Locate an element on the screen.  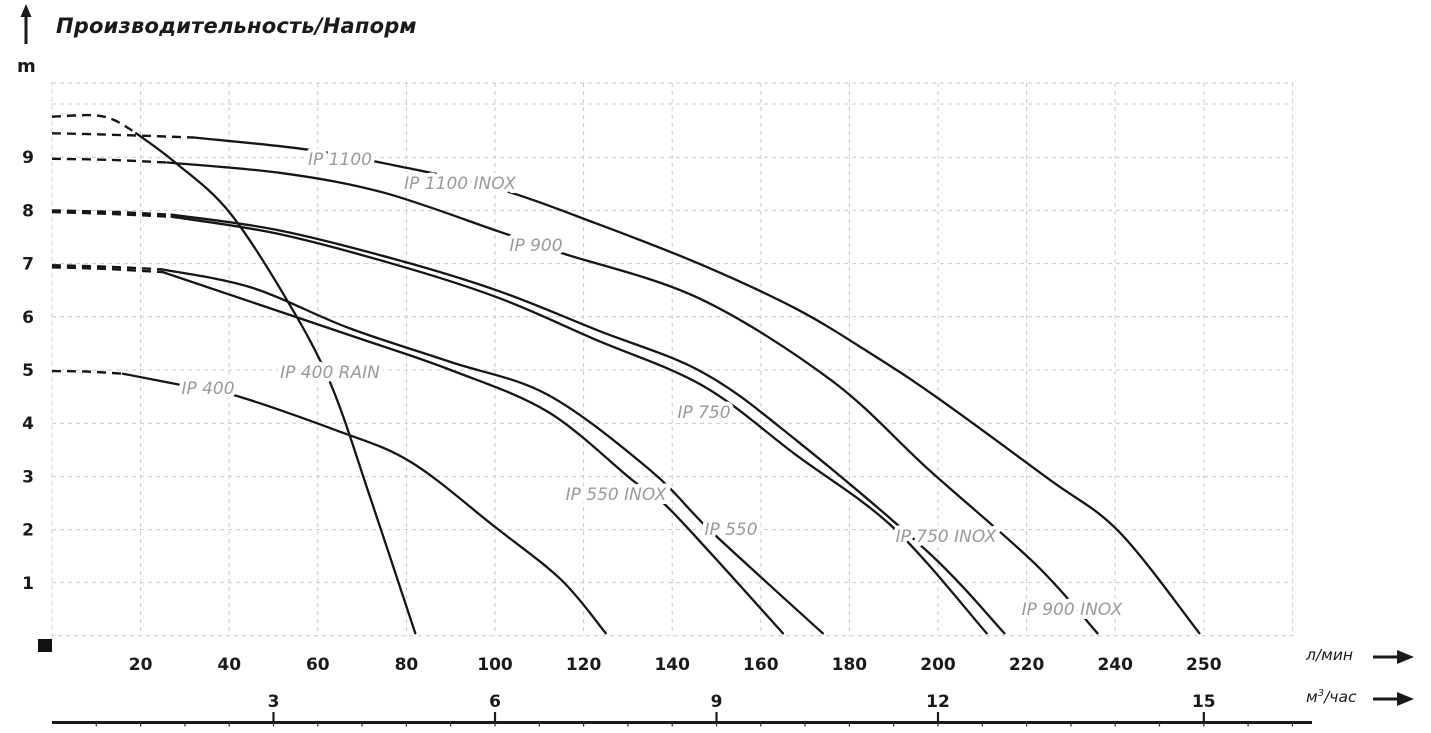
curve-label-ip-1100-inox: IP 1100 INOX is located at coordinates (460, 184).